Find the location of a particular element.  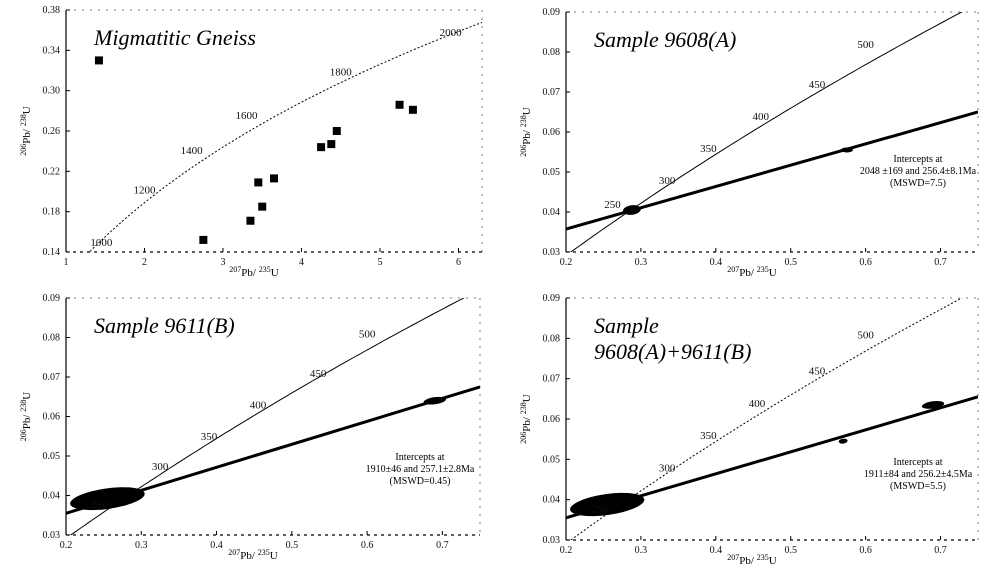

error-ellipse is located at coordinates (107, 499).